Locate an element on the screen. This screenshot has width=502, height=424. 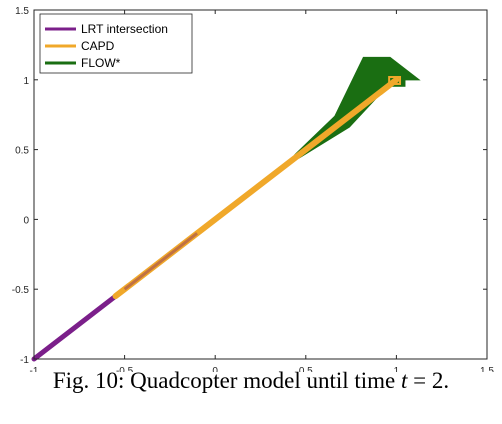
y-tick-label: -1 is located at coordinates (24, 360).